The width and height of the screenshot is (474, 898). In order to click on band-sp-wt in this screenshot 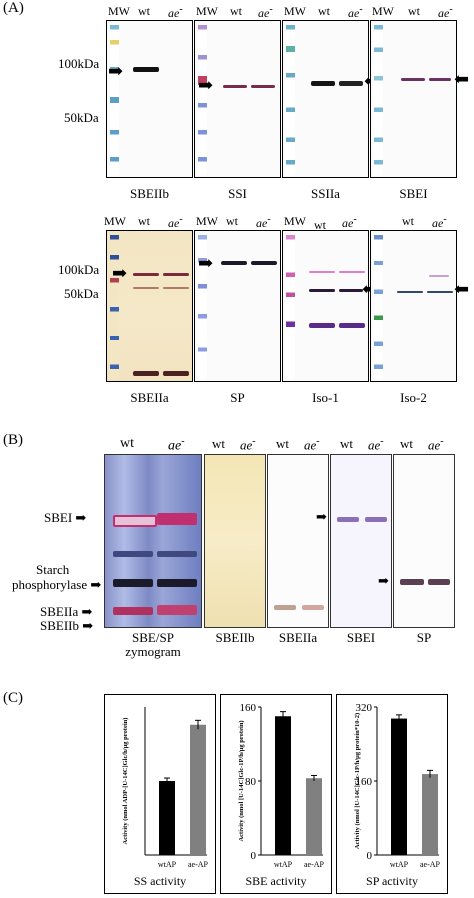, I will do `click(133, 583)`.